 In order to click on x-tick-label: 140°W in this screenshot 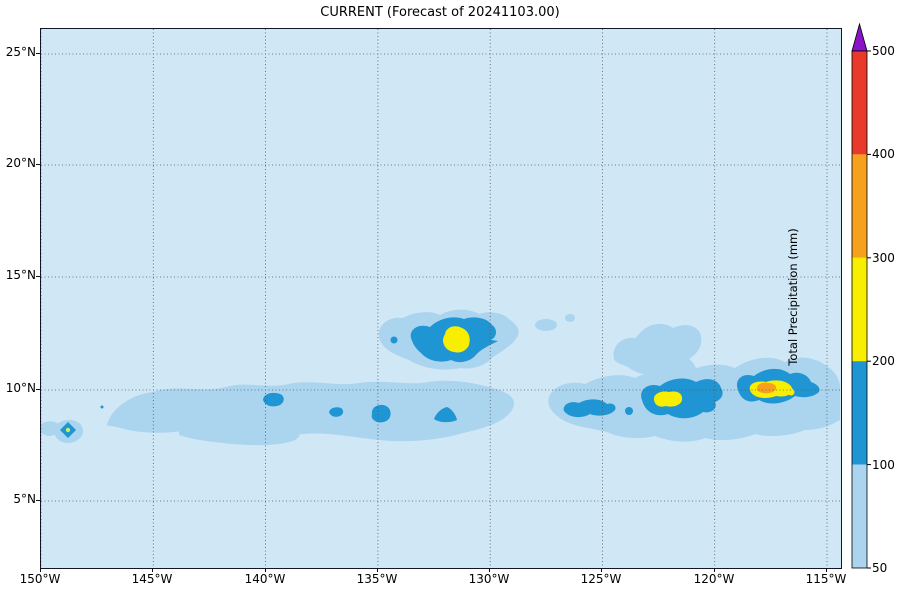, I will do `click(265, 579)`.